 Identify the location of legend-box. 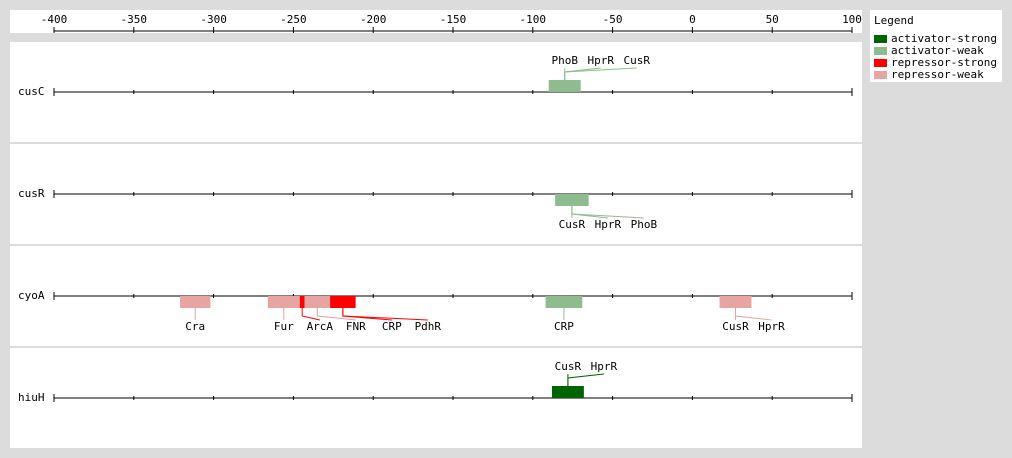
(936, 46).